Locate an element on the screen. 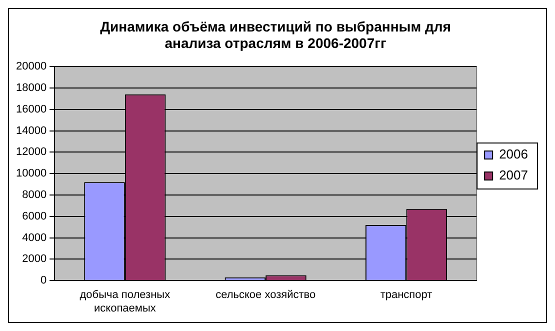 This screenshot has height=331, width=555. y-tick-label: 6000 is located at coordinates (34, 216).